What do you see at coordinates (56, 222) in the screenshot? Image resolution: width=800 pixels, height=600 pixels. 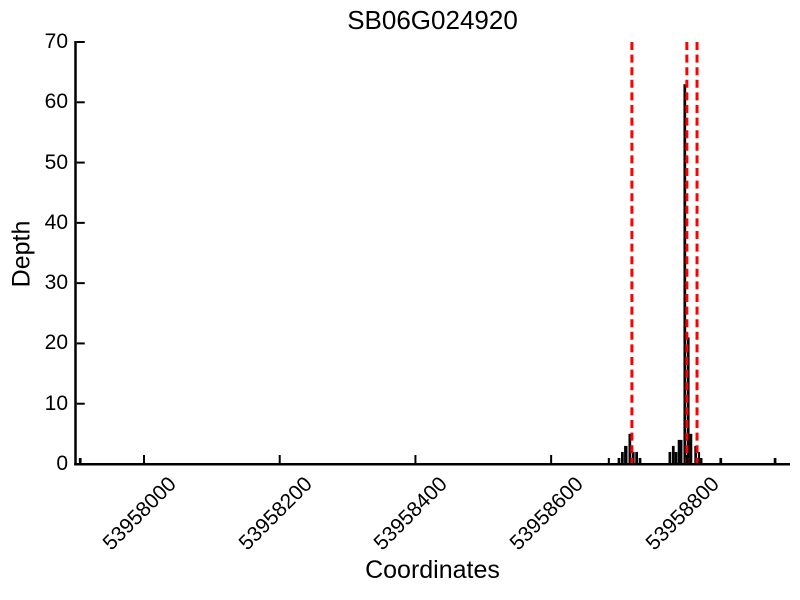 I see `y-tick-label: 40` at bounding box center [56, 222].